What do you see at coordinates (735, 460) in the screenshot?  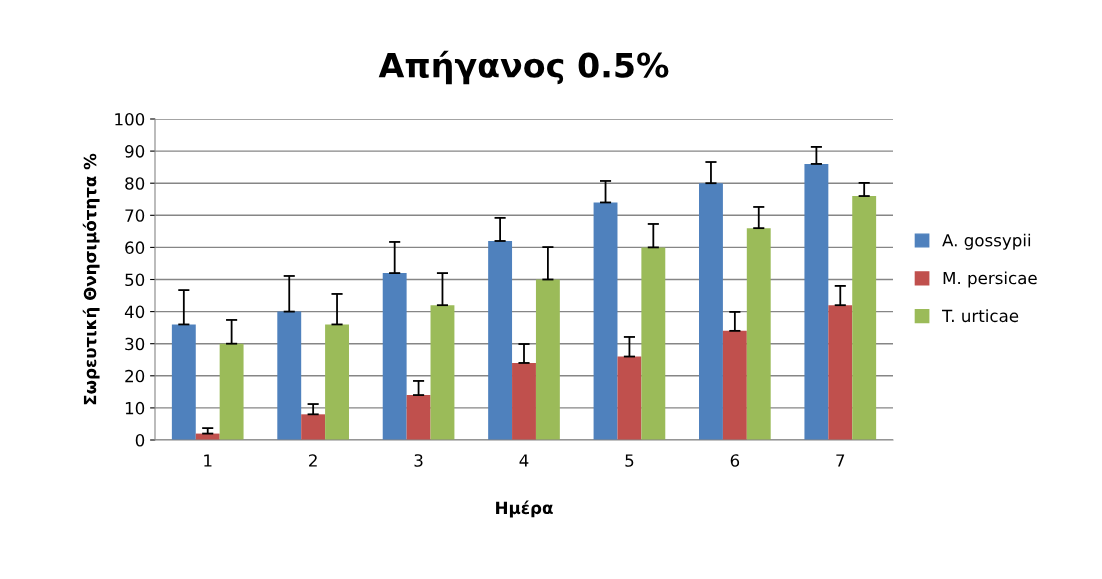 I see `x-tick-label: 6` at bounding box center [735, 460].